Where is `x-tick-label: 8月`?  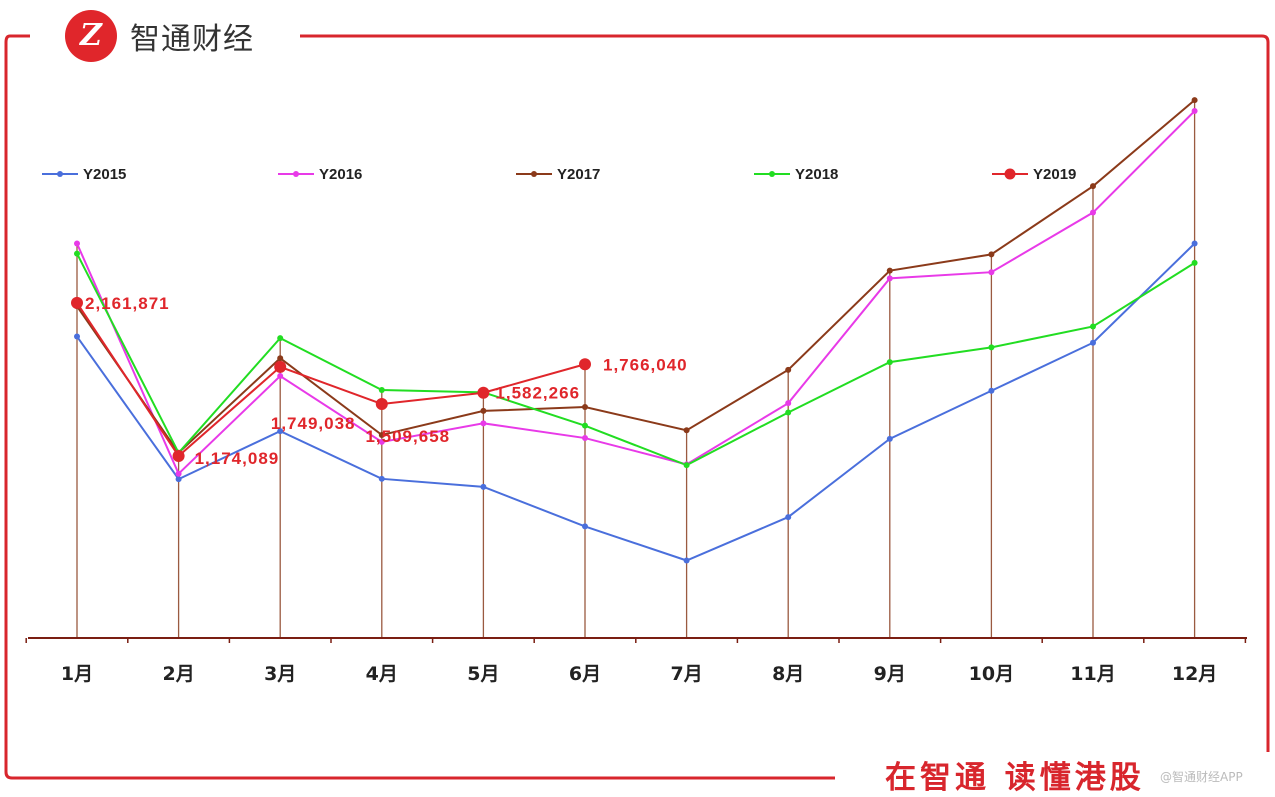
x-tick-label: 8月 is located at coordinates (788, 674).